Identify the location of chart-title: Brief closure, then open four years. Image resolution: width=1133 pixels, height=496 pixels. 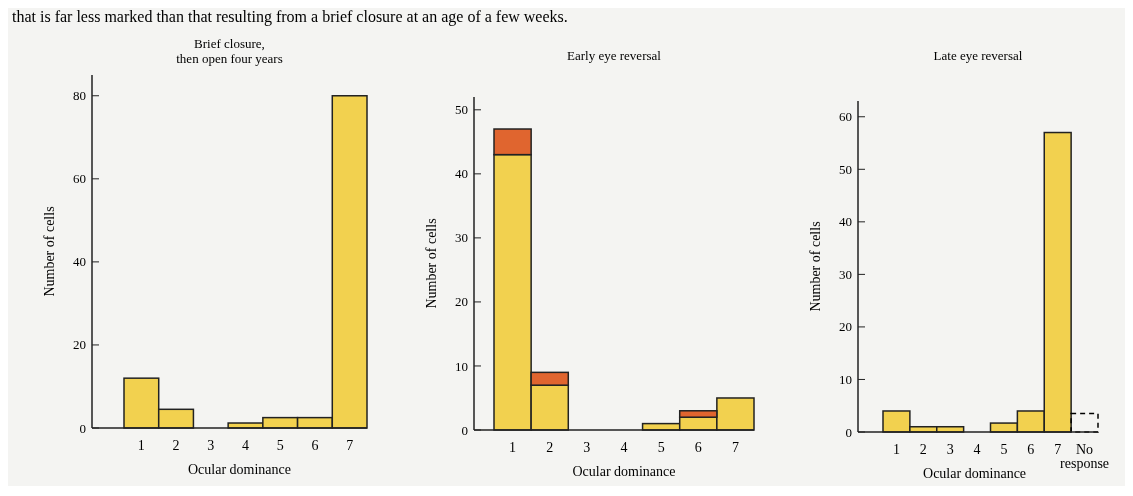
(229, 51).